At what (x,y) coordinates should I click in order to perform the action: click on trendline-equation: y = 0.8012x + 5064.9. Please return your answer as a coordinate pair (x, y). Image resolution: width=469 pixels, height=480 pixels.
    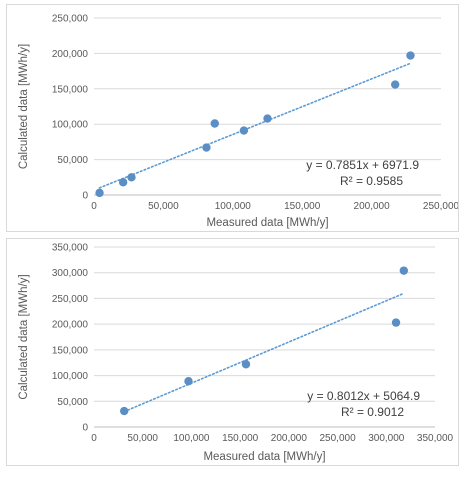
    Looking at the image, I should click on (363, 396).